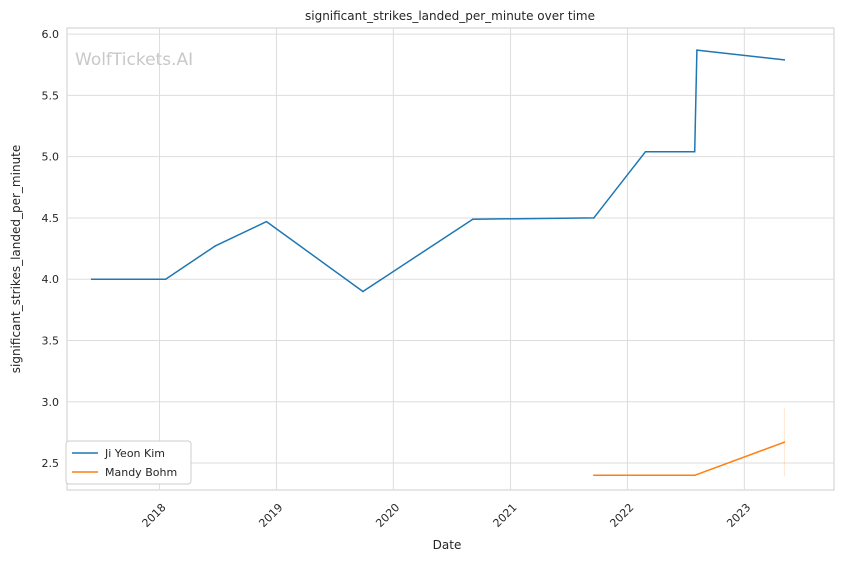 The image size is (844, 561). Describe the element at coordinates (134, 453) in the screenshot. I see `legend-label-ji-yeon-kim: Ji Yeon Kim` at that location.